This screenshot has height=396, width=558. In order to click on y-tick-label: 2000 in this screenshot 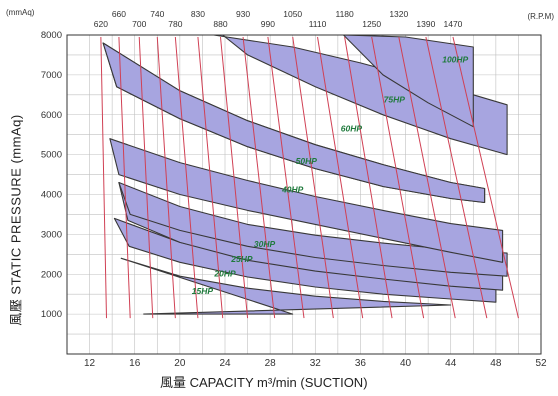, I will do `click(51, 274)`.